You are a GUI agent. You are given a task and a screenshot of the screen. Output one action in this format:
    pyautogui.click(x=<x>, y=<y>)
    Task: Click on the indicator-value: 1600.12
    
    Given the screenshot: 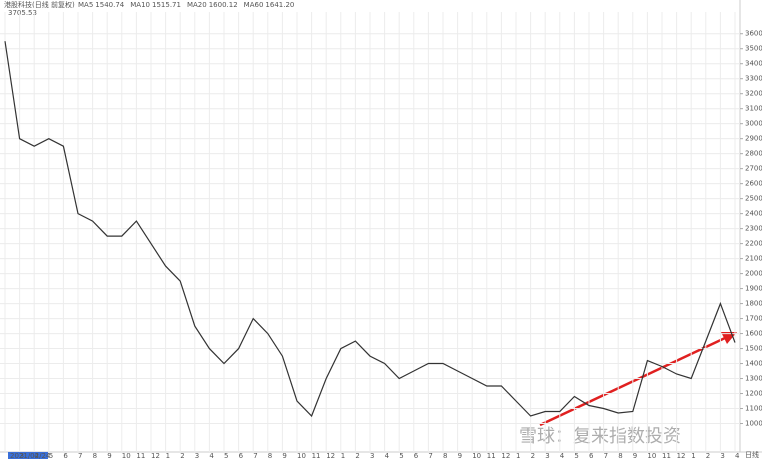 What is the action you would take?
    pyautogui.click(x=223, y=5)
    